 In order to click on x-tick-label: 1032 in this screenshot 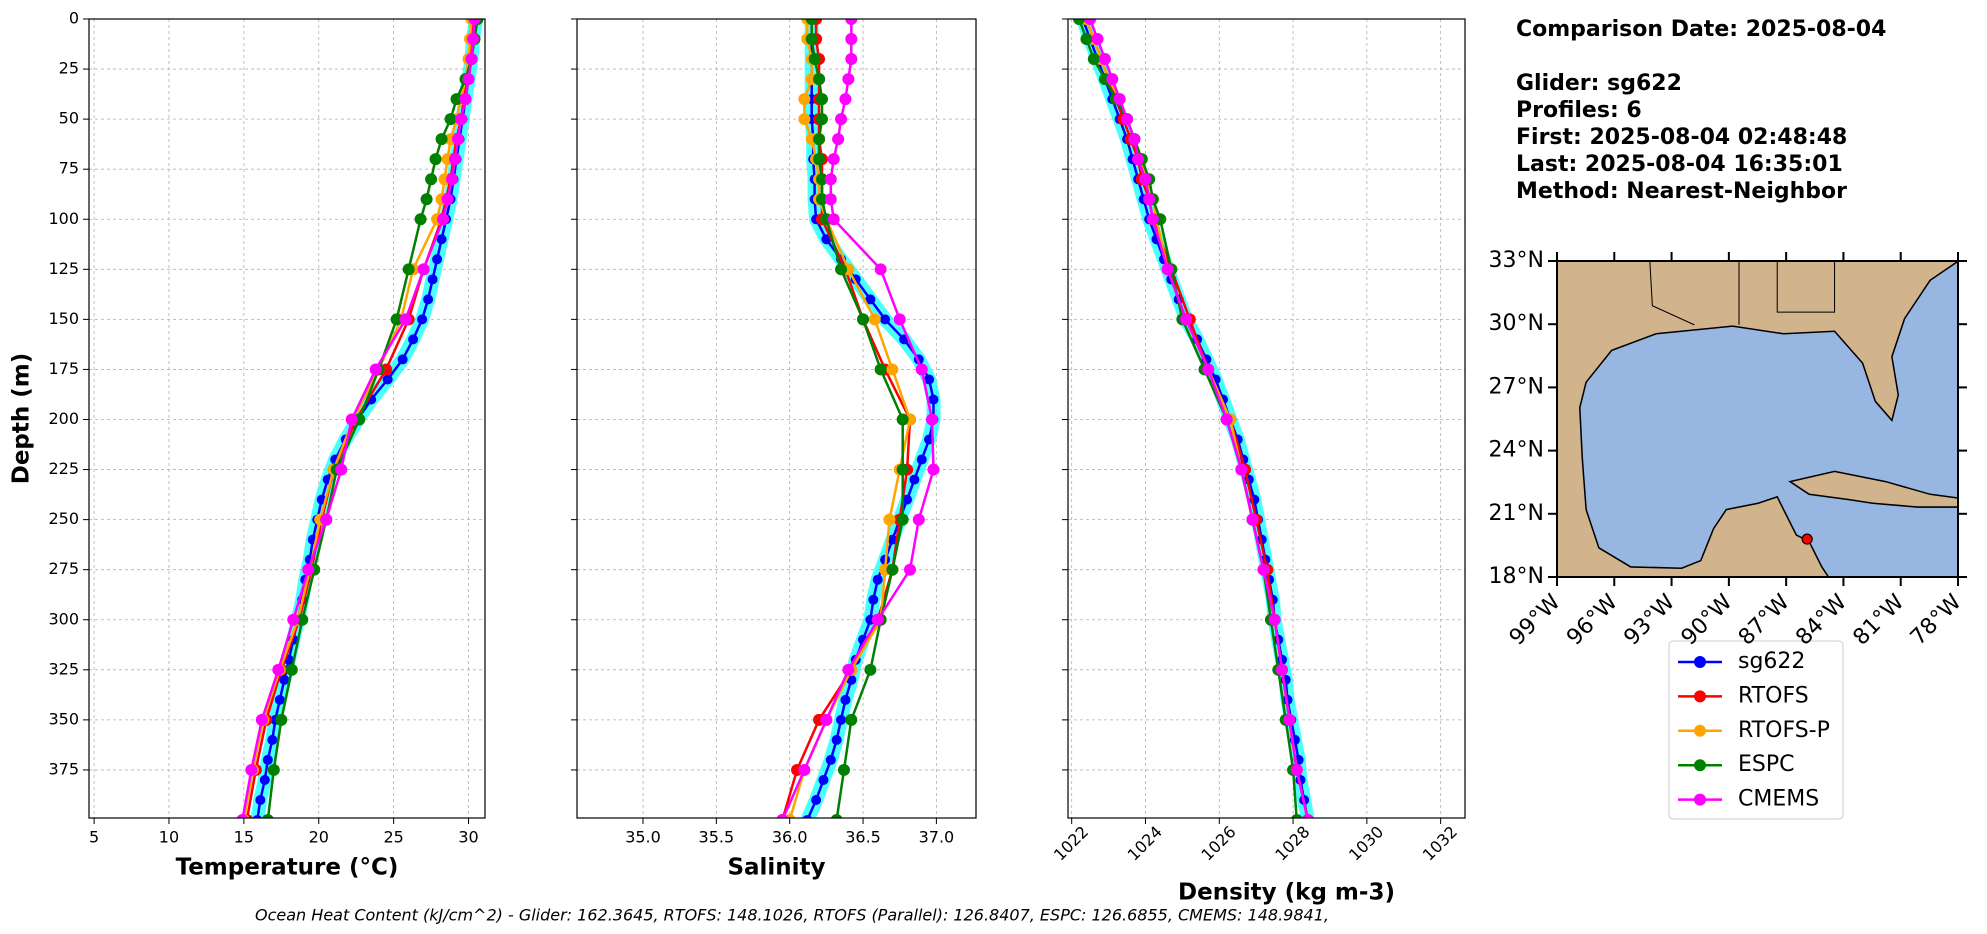, I will do `click(1440, 843)`.